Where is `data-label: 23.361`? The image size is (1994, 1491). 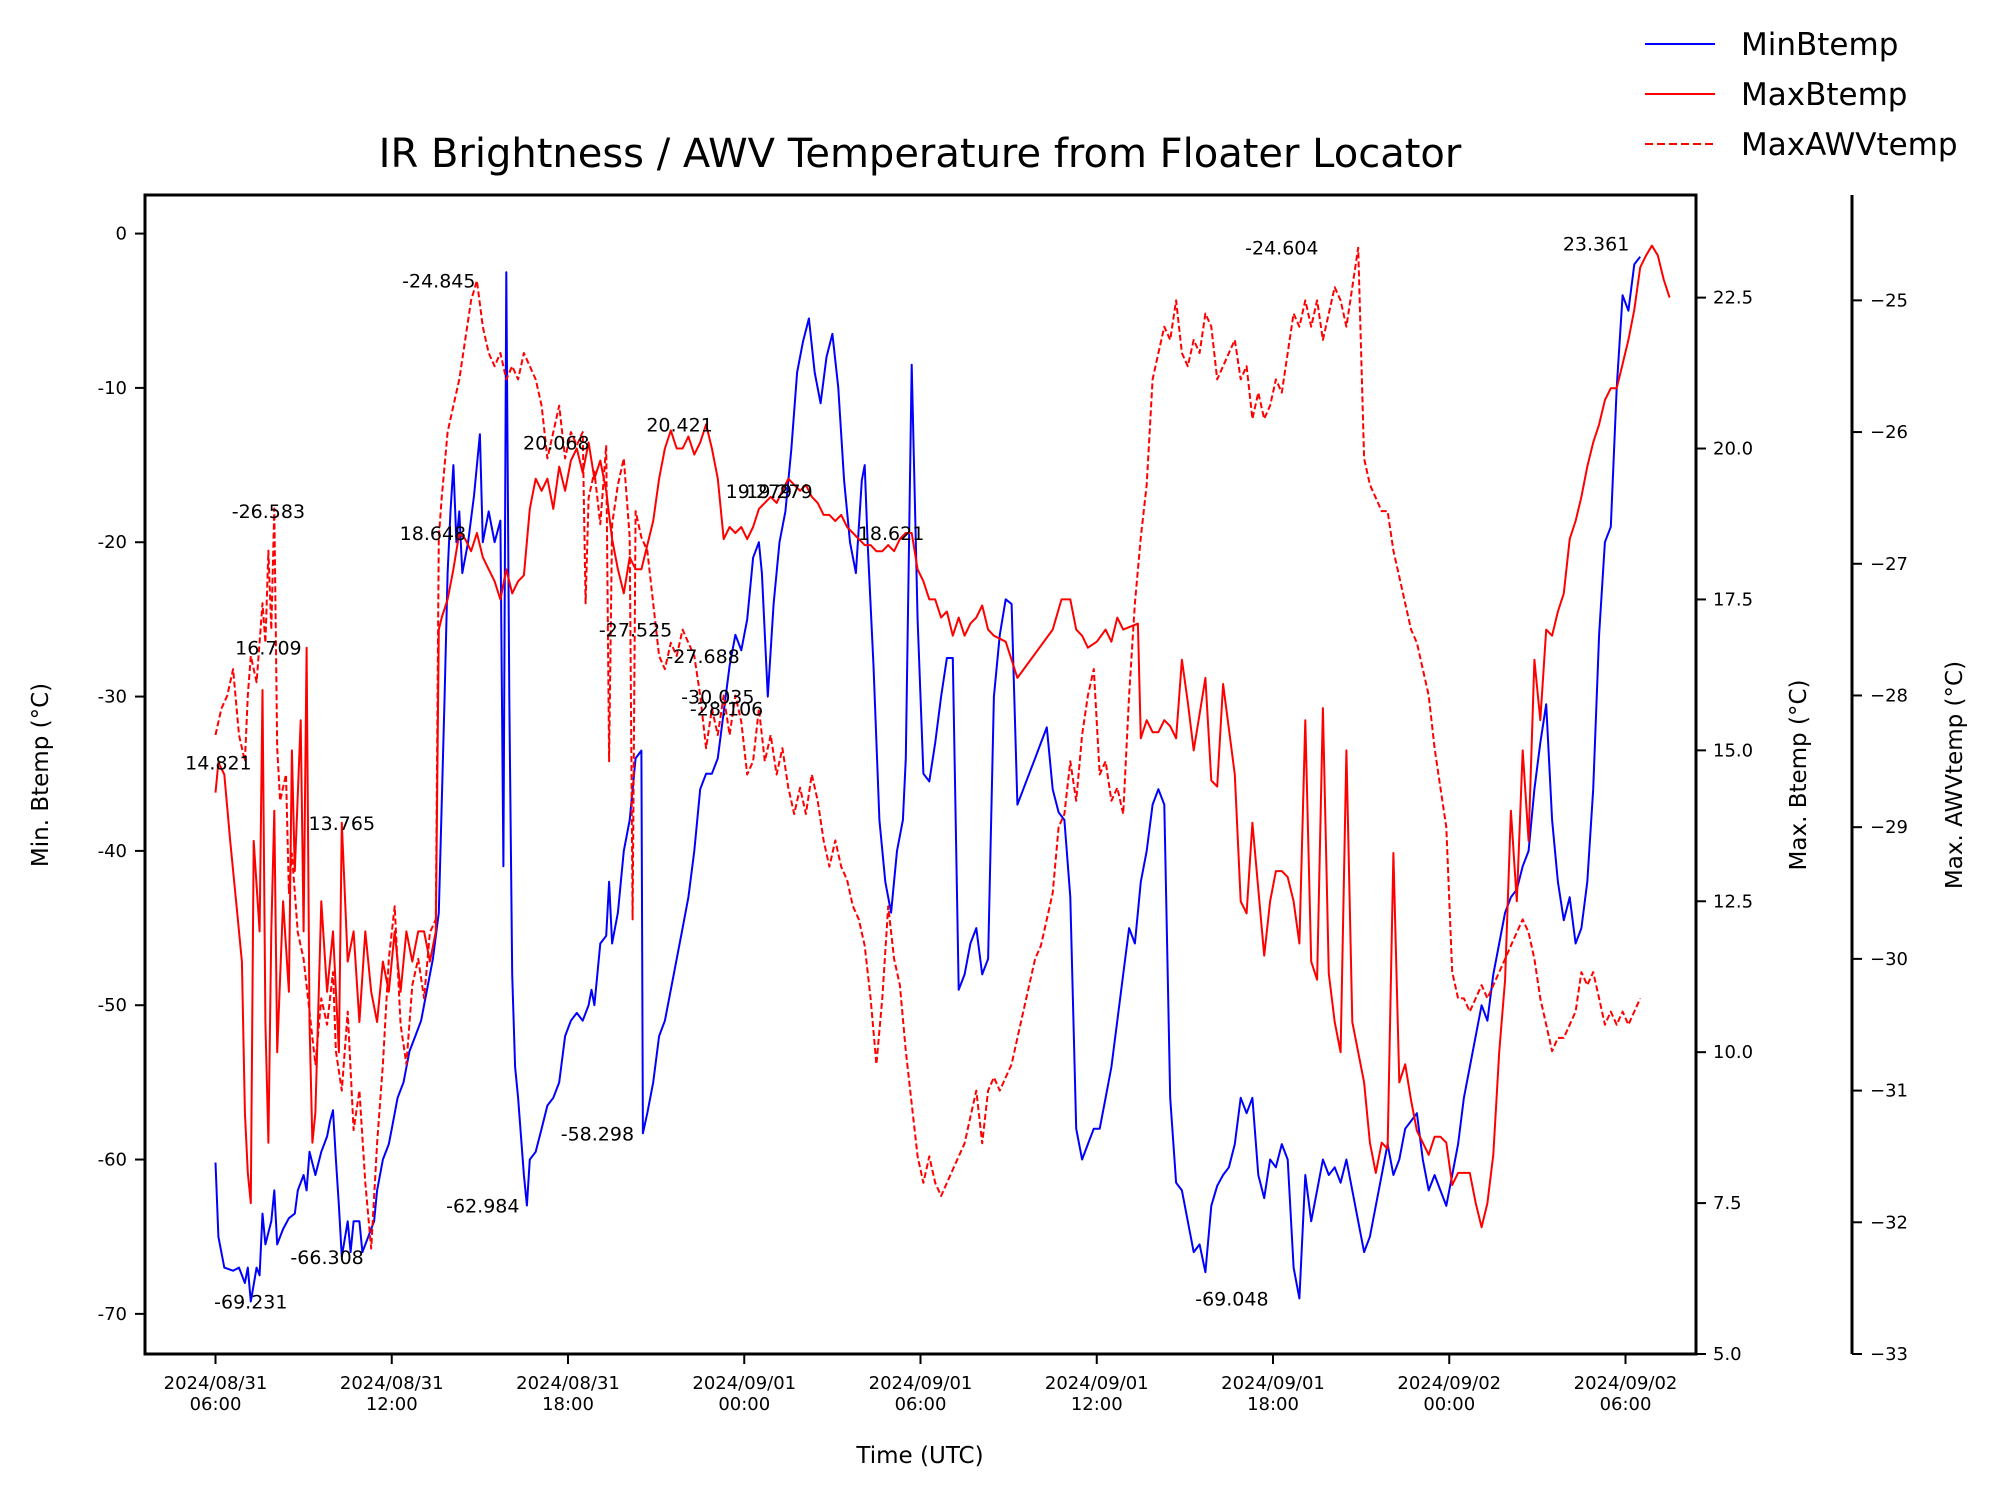
data-label: 23.361 is located at coordinates (1596, 244).